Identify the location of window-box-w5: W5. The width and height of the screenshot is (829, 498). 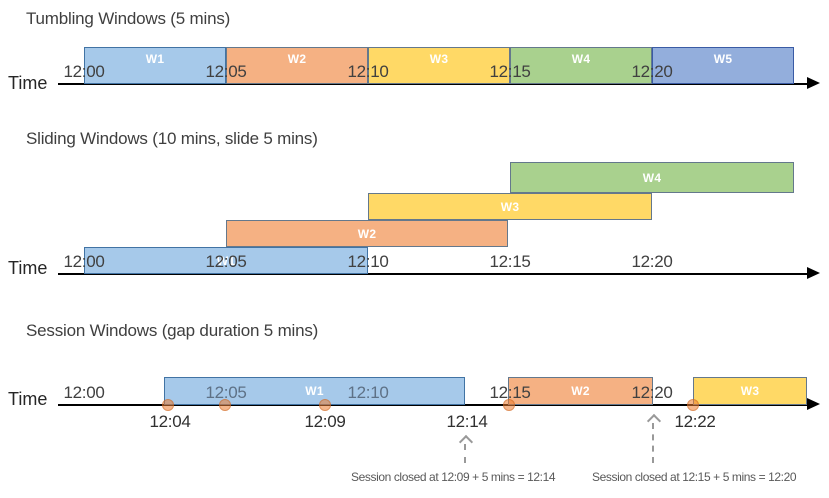
(723, 65).